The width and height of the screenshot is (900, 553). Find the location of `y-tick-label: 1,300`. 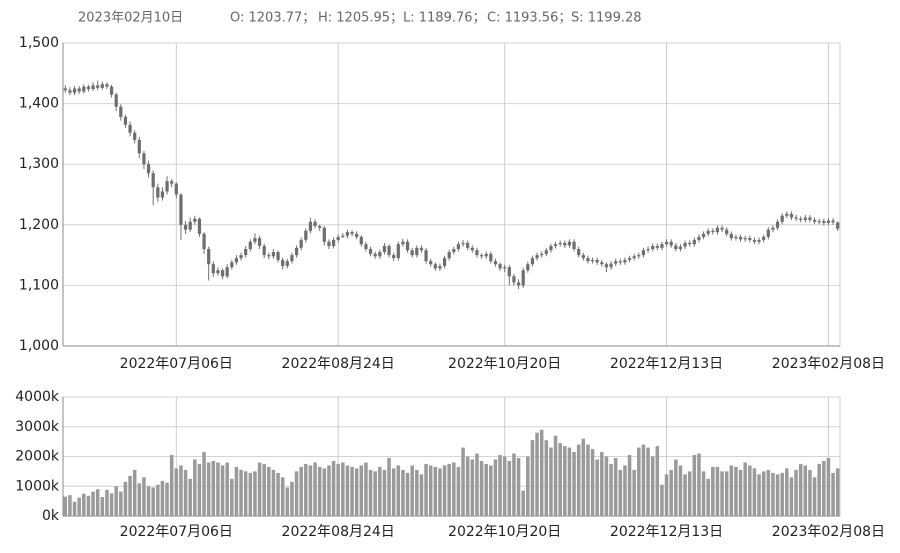

y-tick-label: 1,300 is located at coordinates (39, 164).